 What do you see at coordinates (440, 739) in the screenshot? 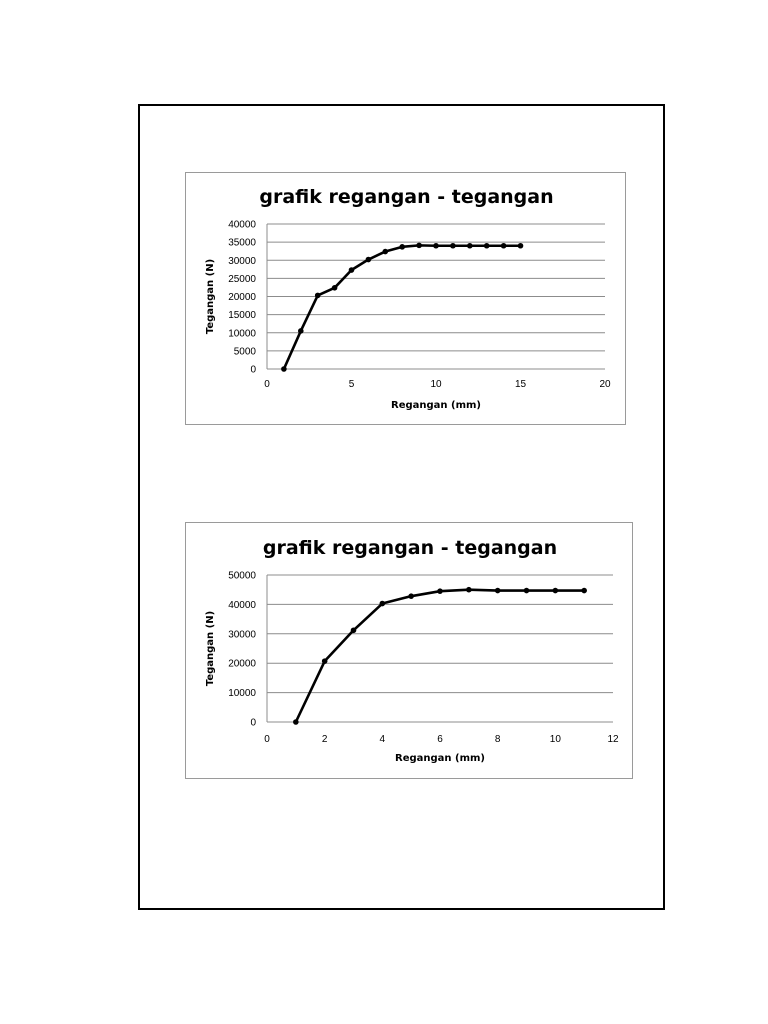
I see `x-tick-label: 6` at bounding box center [440, 739].